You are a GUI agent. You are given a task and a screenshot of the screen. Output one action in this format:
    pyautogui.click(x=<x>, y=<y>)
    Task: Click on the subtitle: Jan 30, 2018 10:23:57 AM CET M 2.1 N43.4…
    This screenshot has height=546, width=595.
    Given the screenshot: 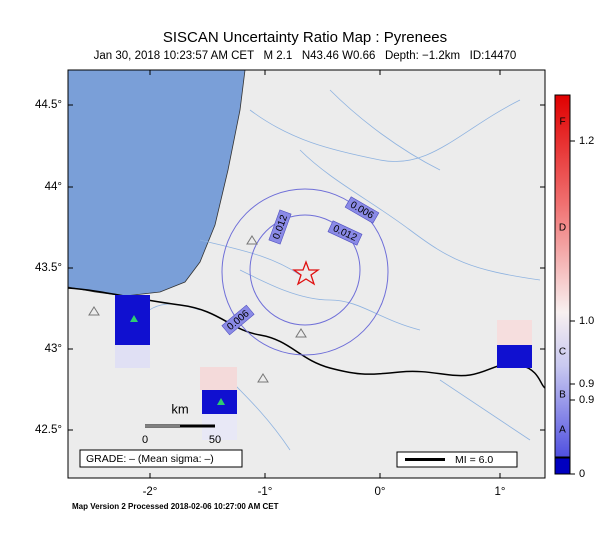 What is the action you would take?
    pyautogui.click(x=305, y=56)
    